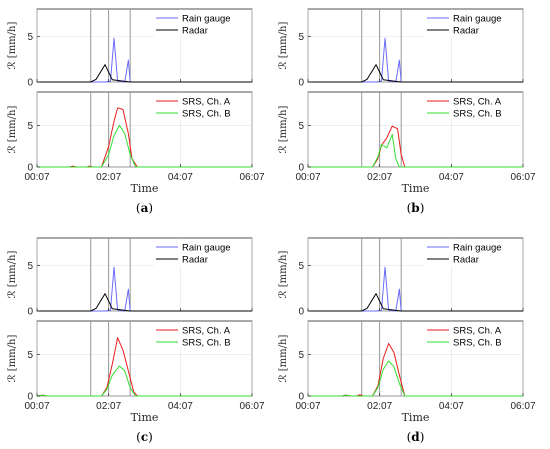 The height and width of the screenshot is (449, 550). I want to click on panel-label-letter: c, so click(144, 437).